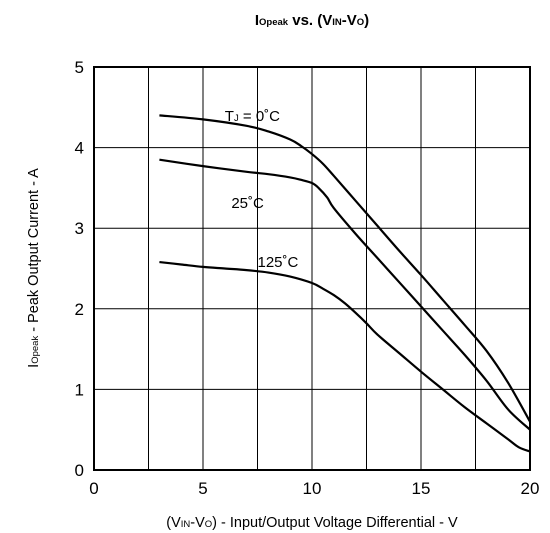 Image resolution: width=550 pixels, height=533 pixels. I want to click on series-label-part: 25˚C, so click(247, 203).